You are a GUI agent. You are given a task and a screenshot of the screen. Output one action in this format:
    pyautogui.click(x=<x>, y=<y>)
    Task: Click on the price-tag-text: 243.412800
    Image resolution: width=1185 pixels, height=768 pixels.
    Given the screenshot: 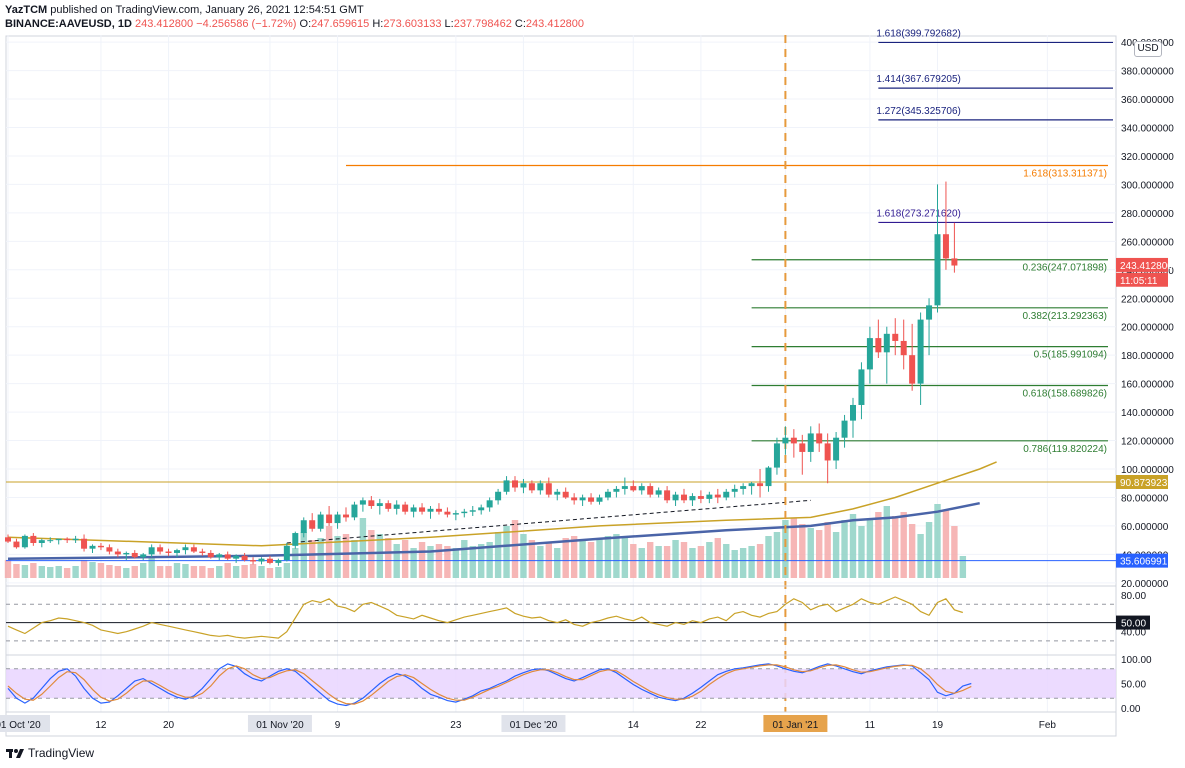 What is the action you would take?
    pyautogui.click(x=1146, y=266)
    